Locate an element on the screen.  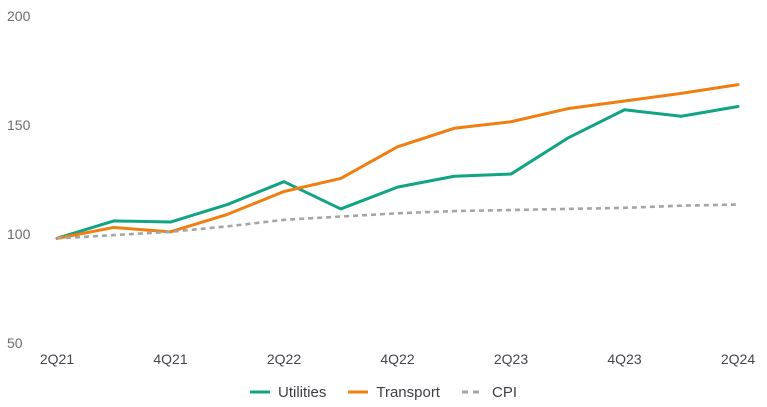
legend-item-transport: Transport is located at coordinates (394, 392).